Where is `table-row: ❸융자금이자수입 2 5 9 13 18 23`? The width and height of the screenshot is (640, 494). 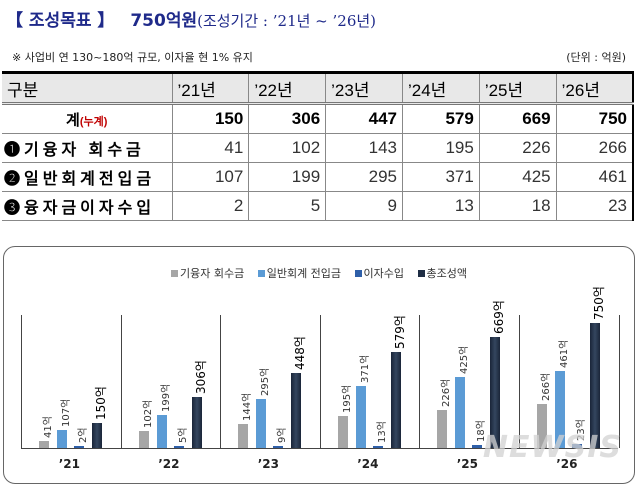 table-row: ❸융자금이자수입 2 5 9 13 18 23 is located at coordinates (318, 206).